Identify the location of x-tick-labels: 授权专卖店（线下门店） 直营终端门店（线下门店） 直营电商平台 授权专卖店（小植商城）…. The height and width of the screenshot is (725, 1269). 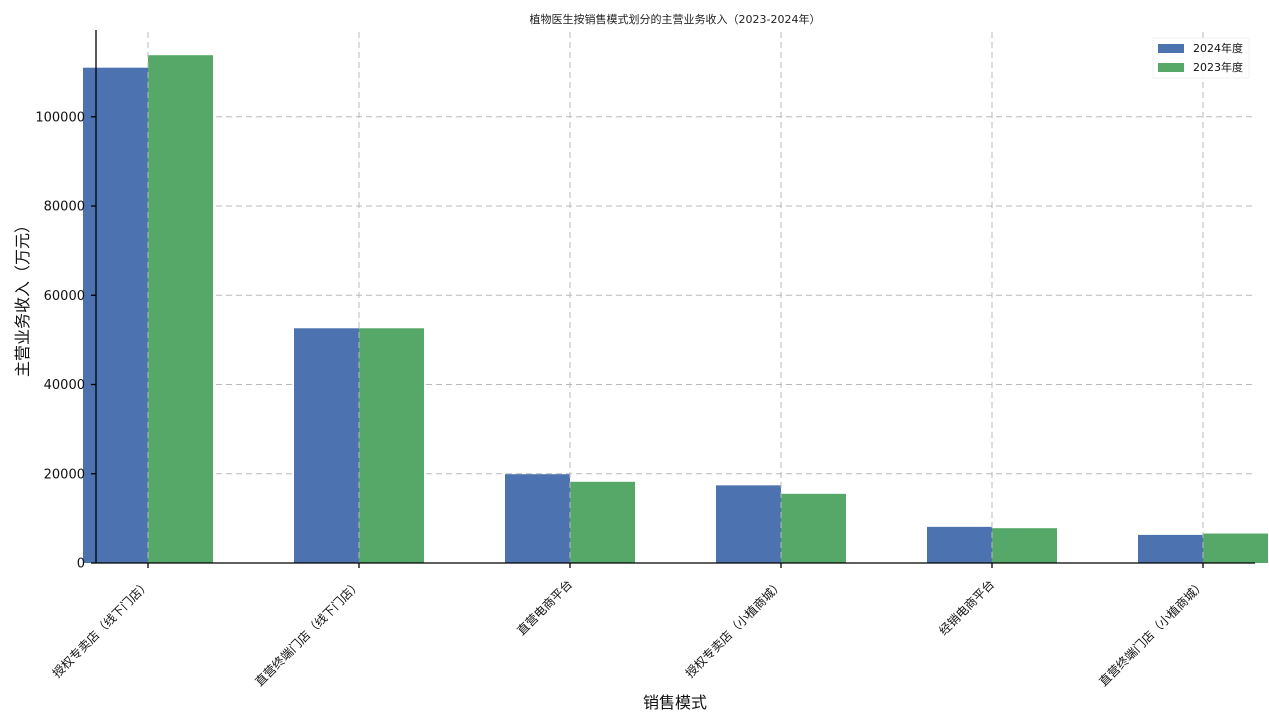
(628, 633).